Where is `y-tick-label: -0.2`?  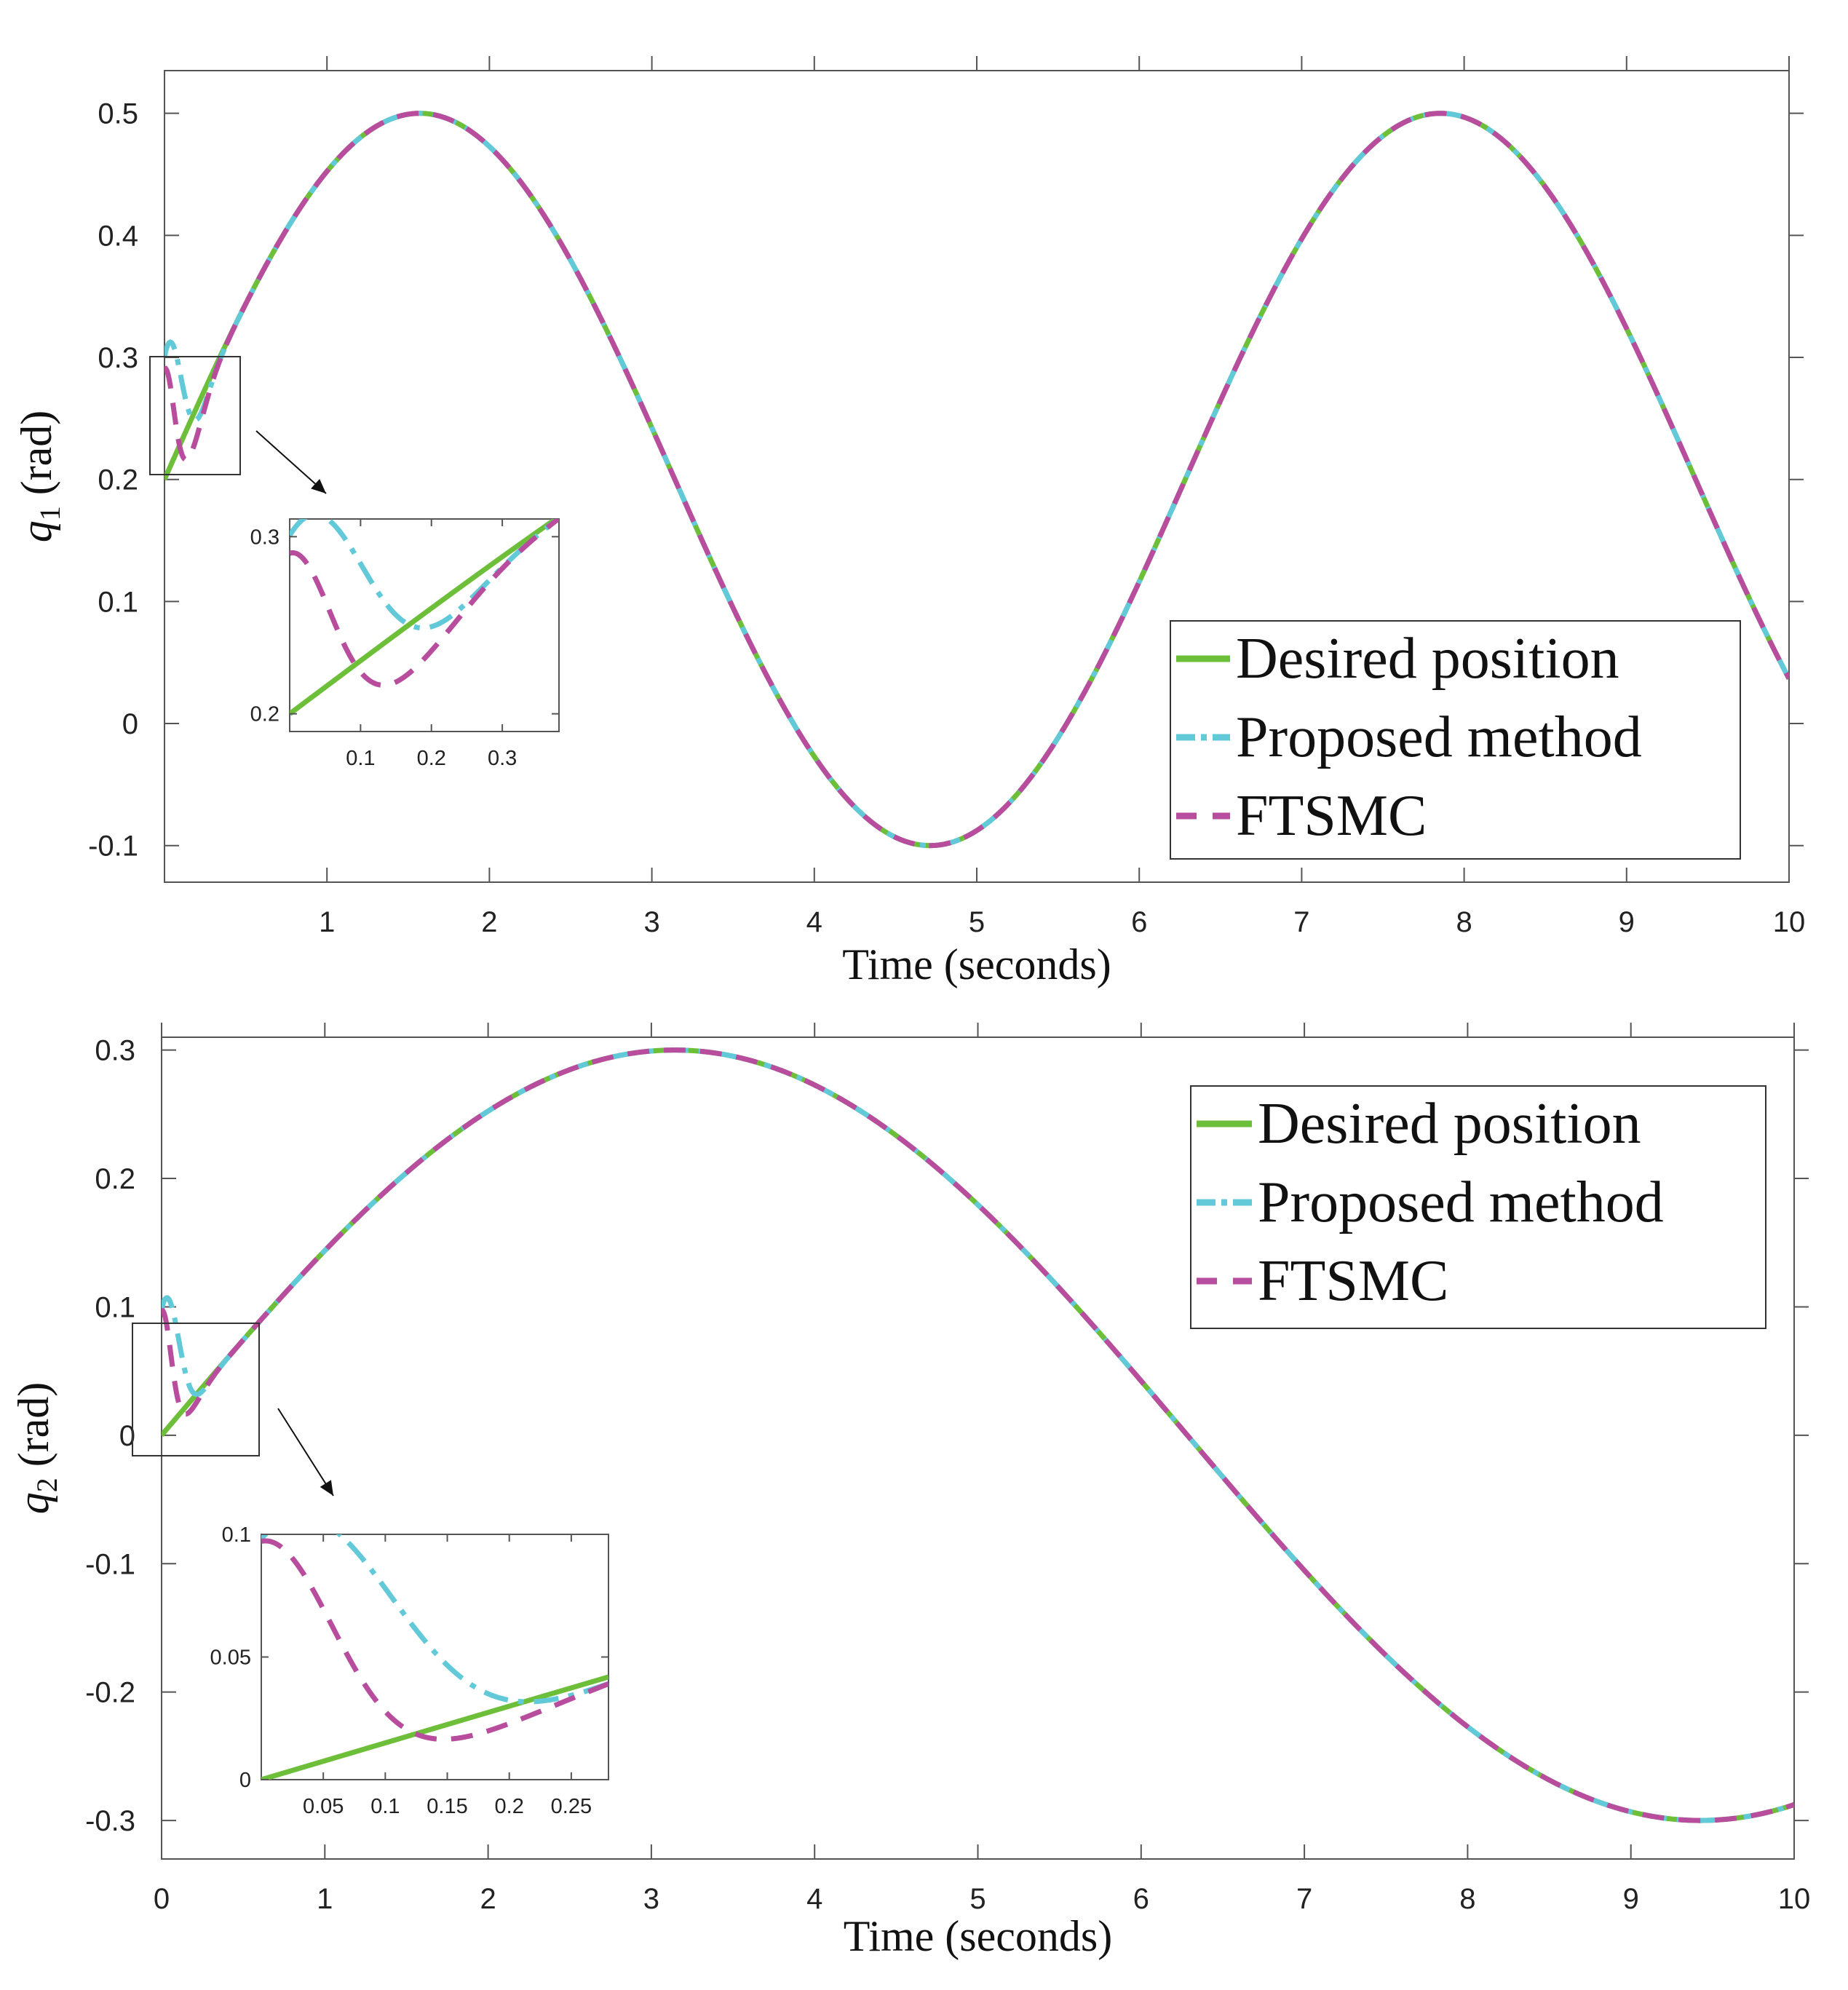
y-tick-label: -0.2 is located at coordinates (110, 1693).